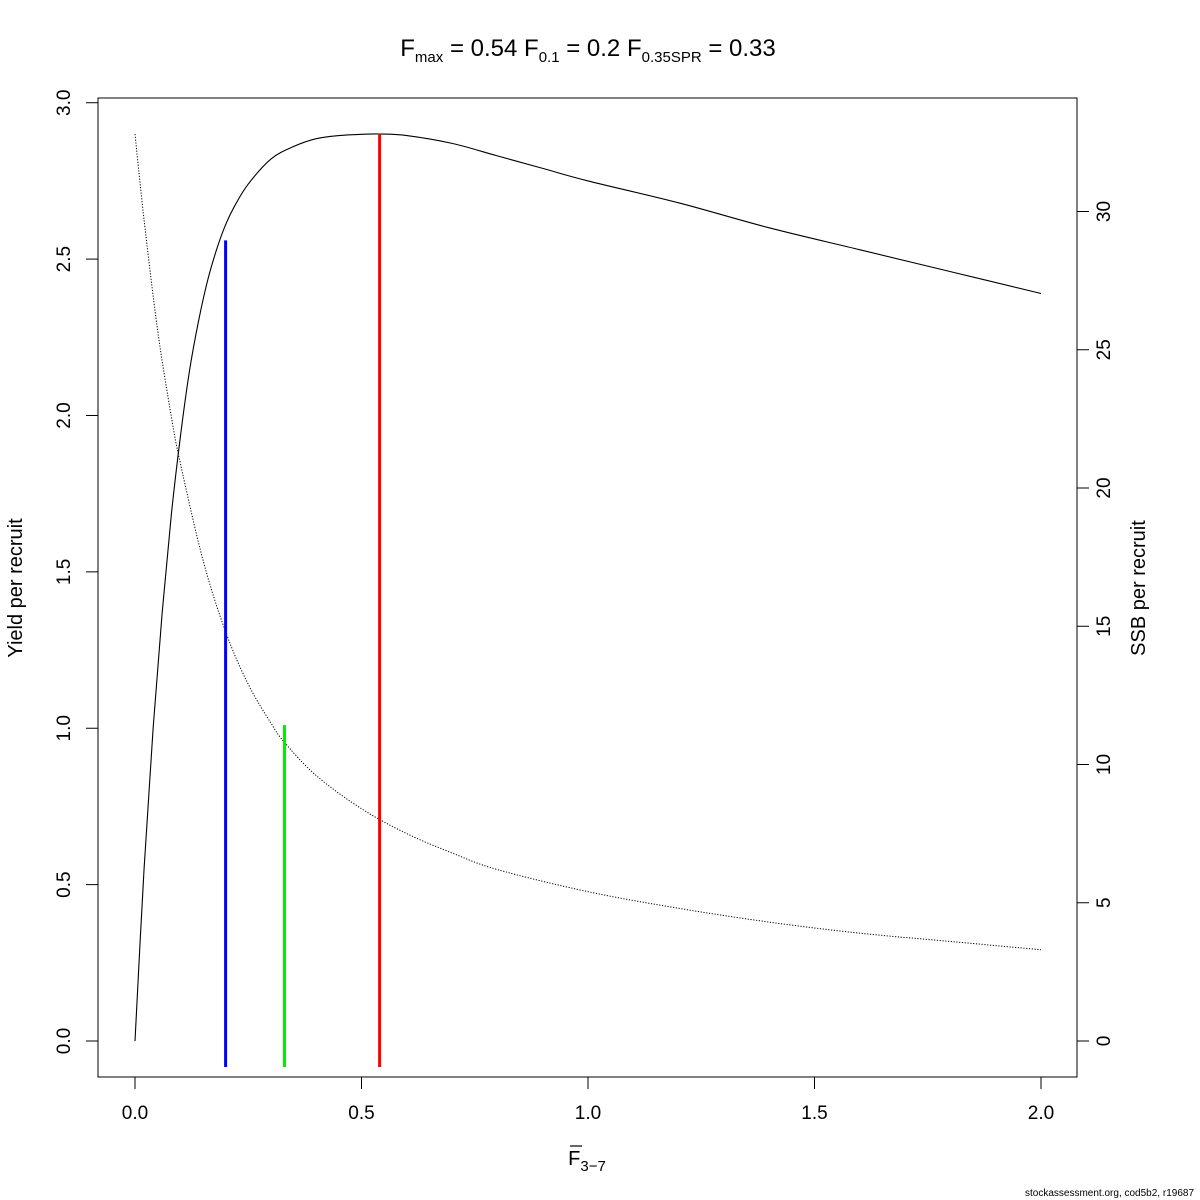 The height and width of the screenshot is (1200, 1200). What do you see at coordinates (752, 48) in the screenshot?
I see `title-fspr-value: 0.33` at bounding box center [752, 48].